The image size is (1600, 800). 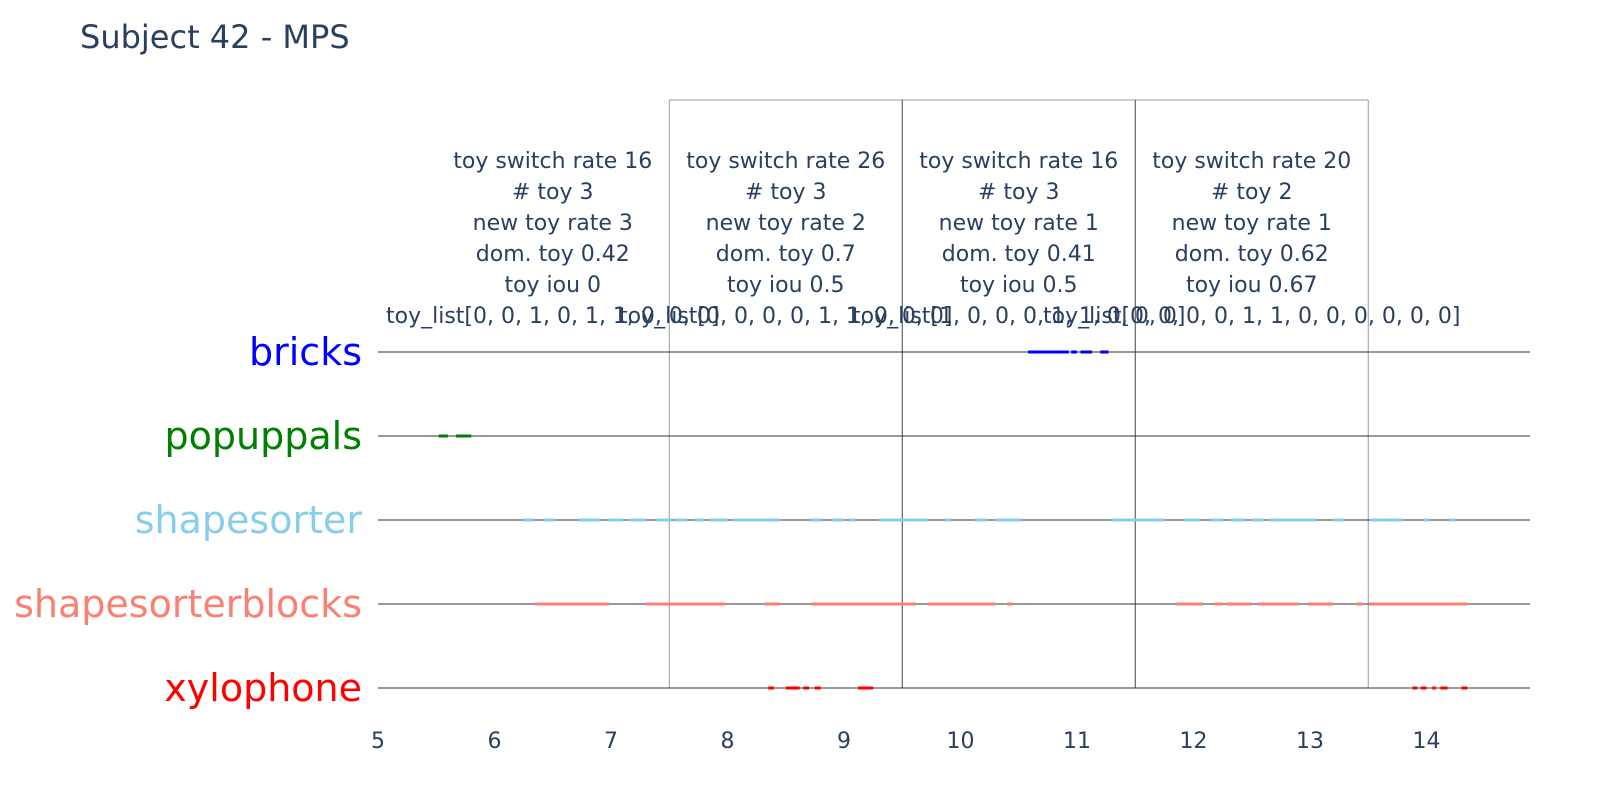 What do you see at coordinates (1251, 161) in the screenshot?
I see `annotation-line: toy switch rate 20` at bounding box center [1251, 161].